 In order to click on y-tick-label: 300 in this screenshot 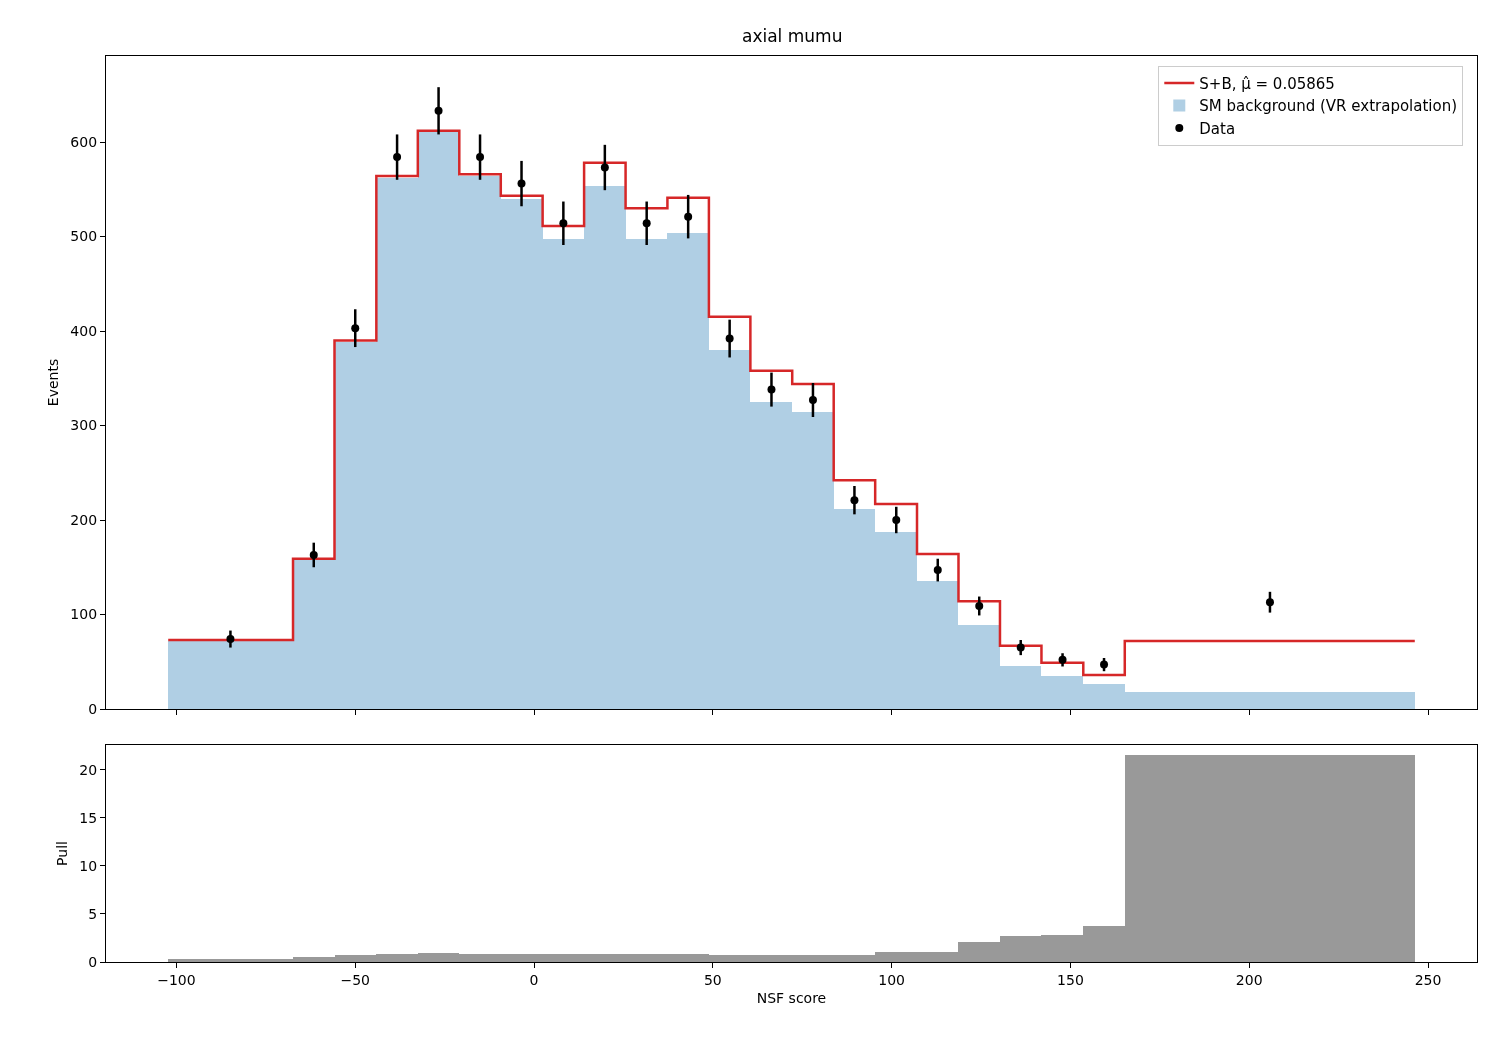, I will do `click(84, 425)`.